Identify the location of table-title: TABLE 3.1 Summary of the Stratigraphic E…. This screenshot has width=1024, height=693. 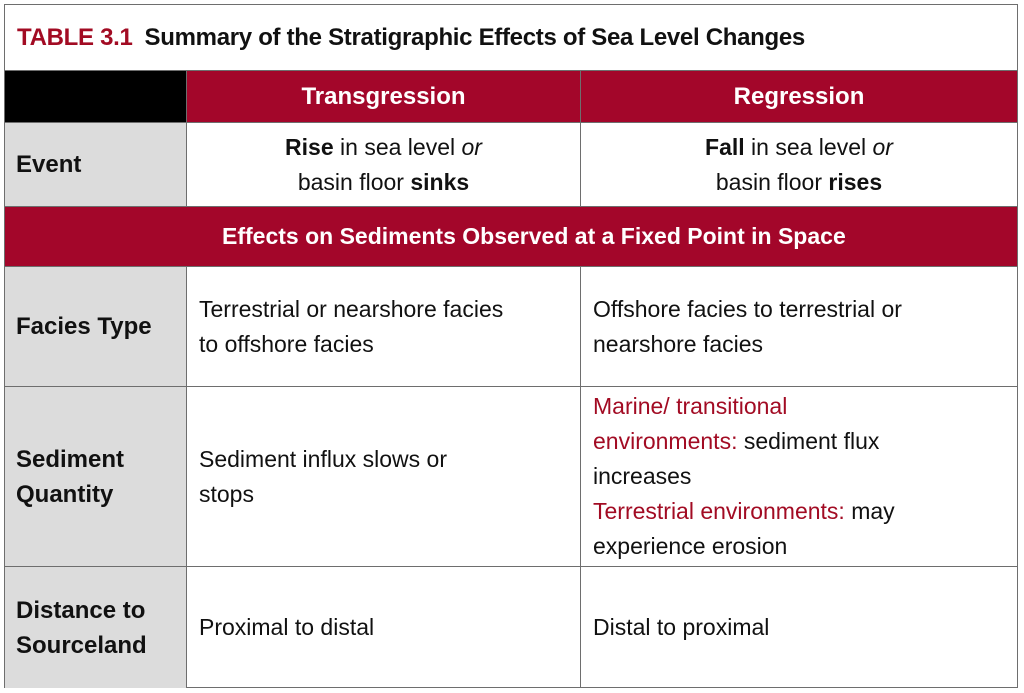
(511, 37).